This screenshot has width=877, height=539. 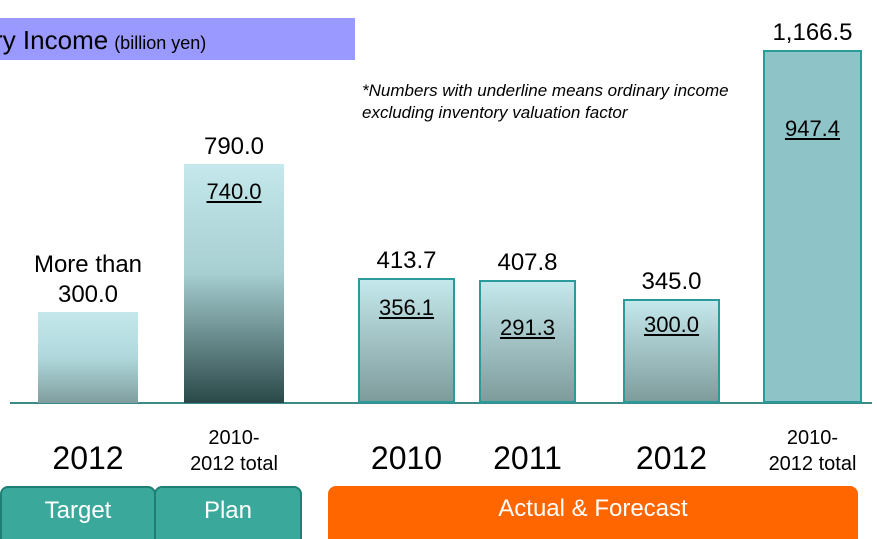 I want to click on group-label: Plan, so click(x=228, y=512).